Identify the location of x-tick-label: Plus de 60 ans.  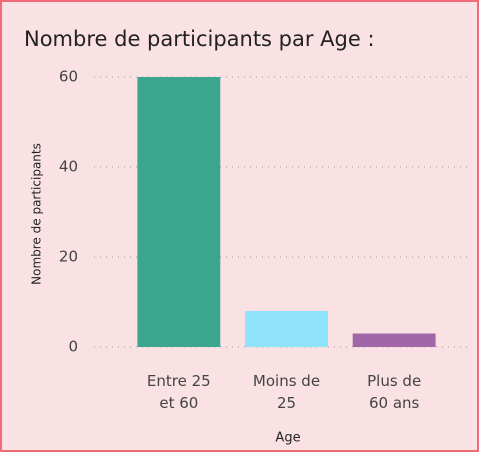
(394, 392).